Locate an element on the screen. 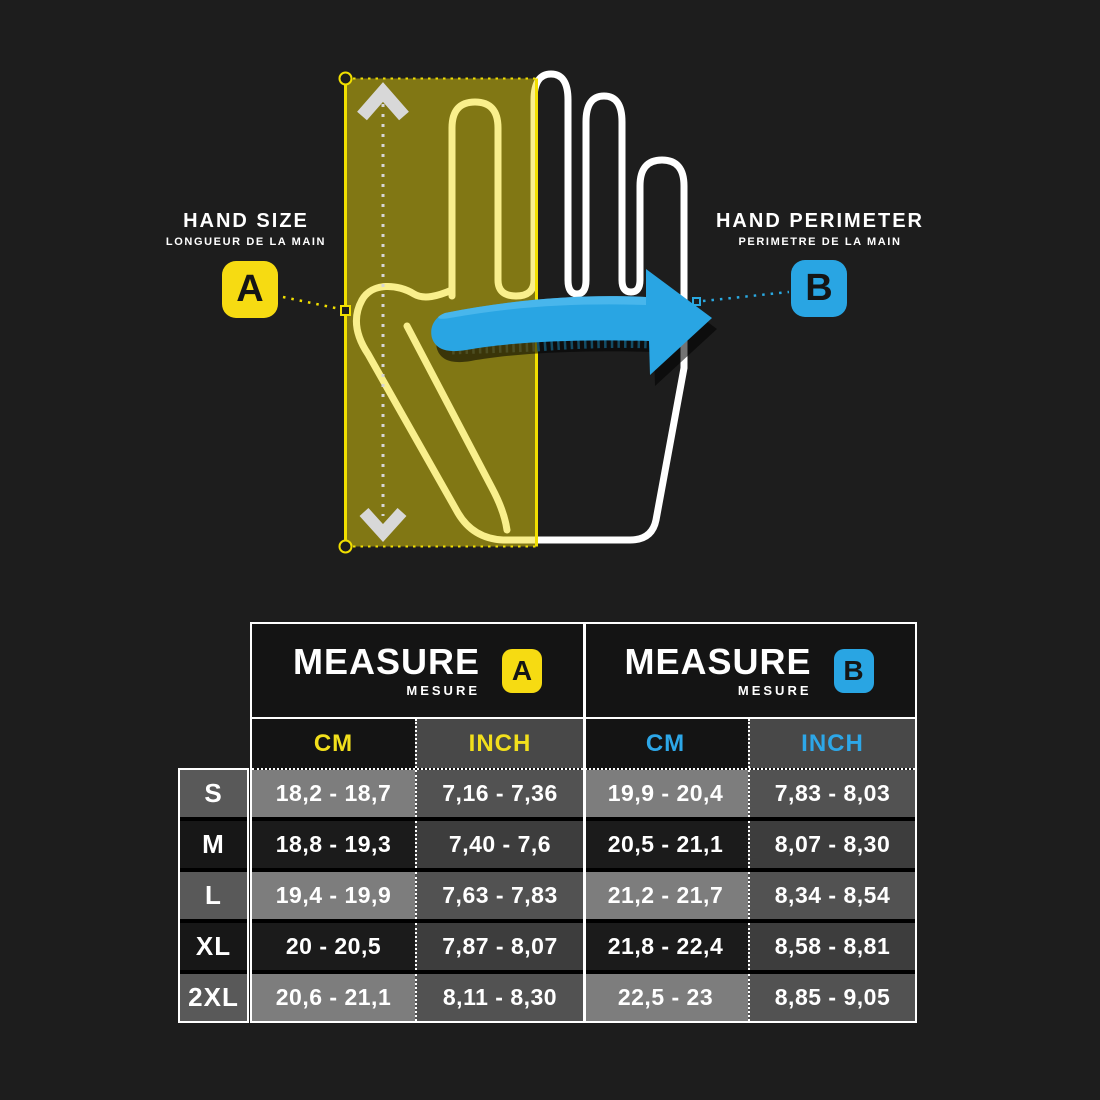  table-cell: 8,34 - 8,54 is located at coordinates (831, 895).